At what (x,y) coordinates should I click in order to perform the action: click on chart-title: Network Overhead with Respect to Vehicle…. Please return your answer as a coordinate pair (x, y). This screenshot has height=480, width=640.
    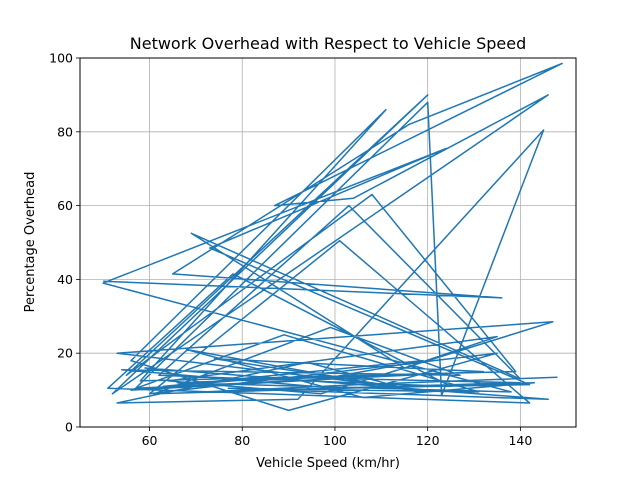
    Looking at the image, I should click on (328, 43).